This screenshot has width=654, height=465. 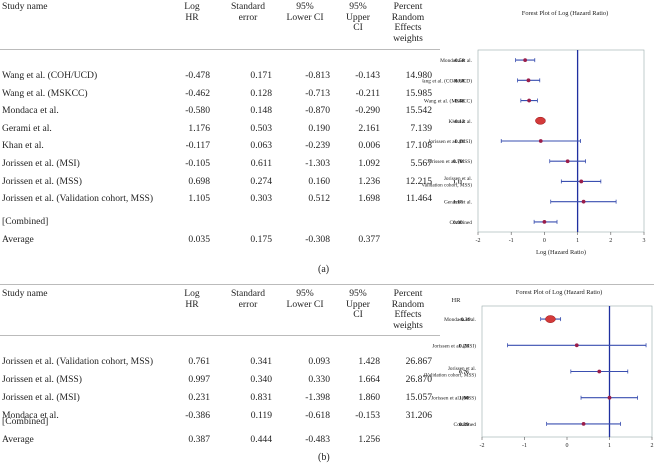 What do you see at coordinates (317, 111) in the screenshot?
I see `table-cell: -0.870` at bounding box center [317, 111].